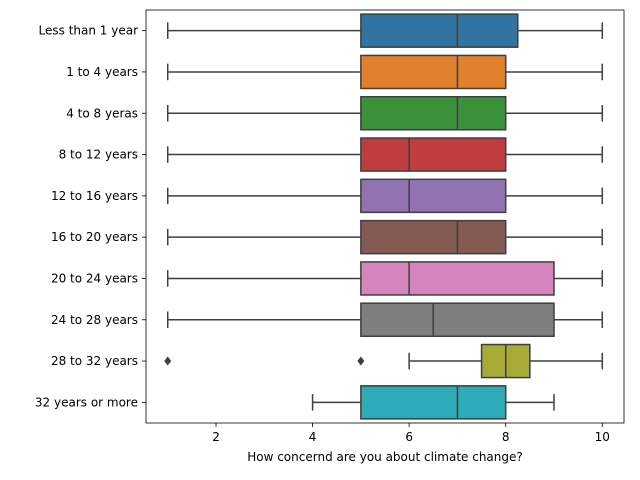  Describe the element at coordinates (94, 237) in the screenshot. I see `y-tick-label: 16 to 20 years` at that location.